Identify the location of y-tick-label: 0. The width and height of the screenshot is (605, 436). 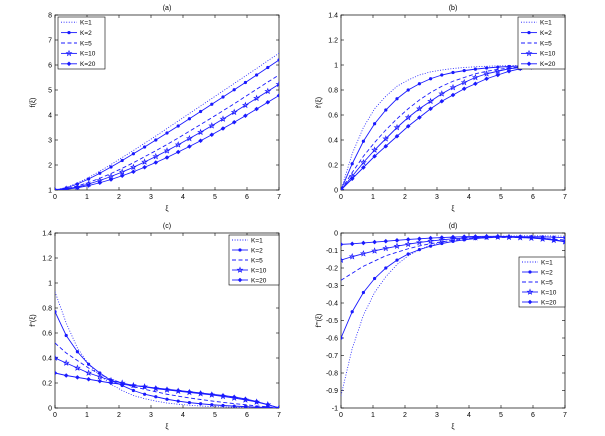
(336, 234).